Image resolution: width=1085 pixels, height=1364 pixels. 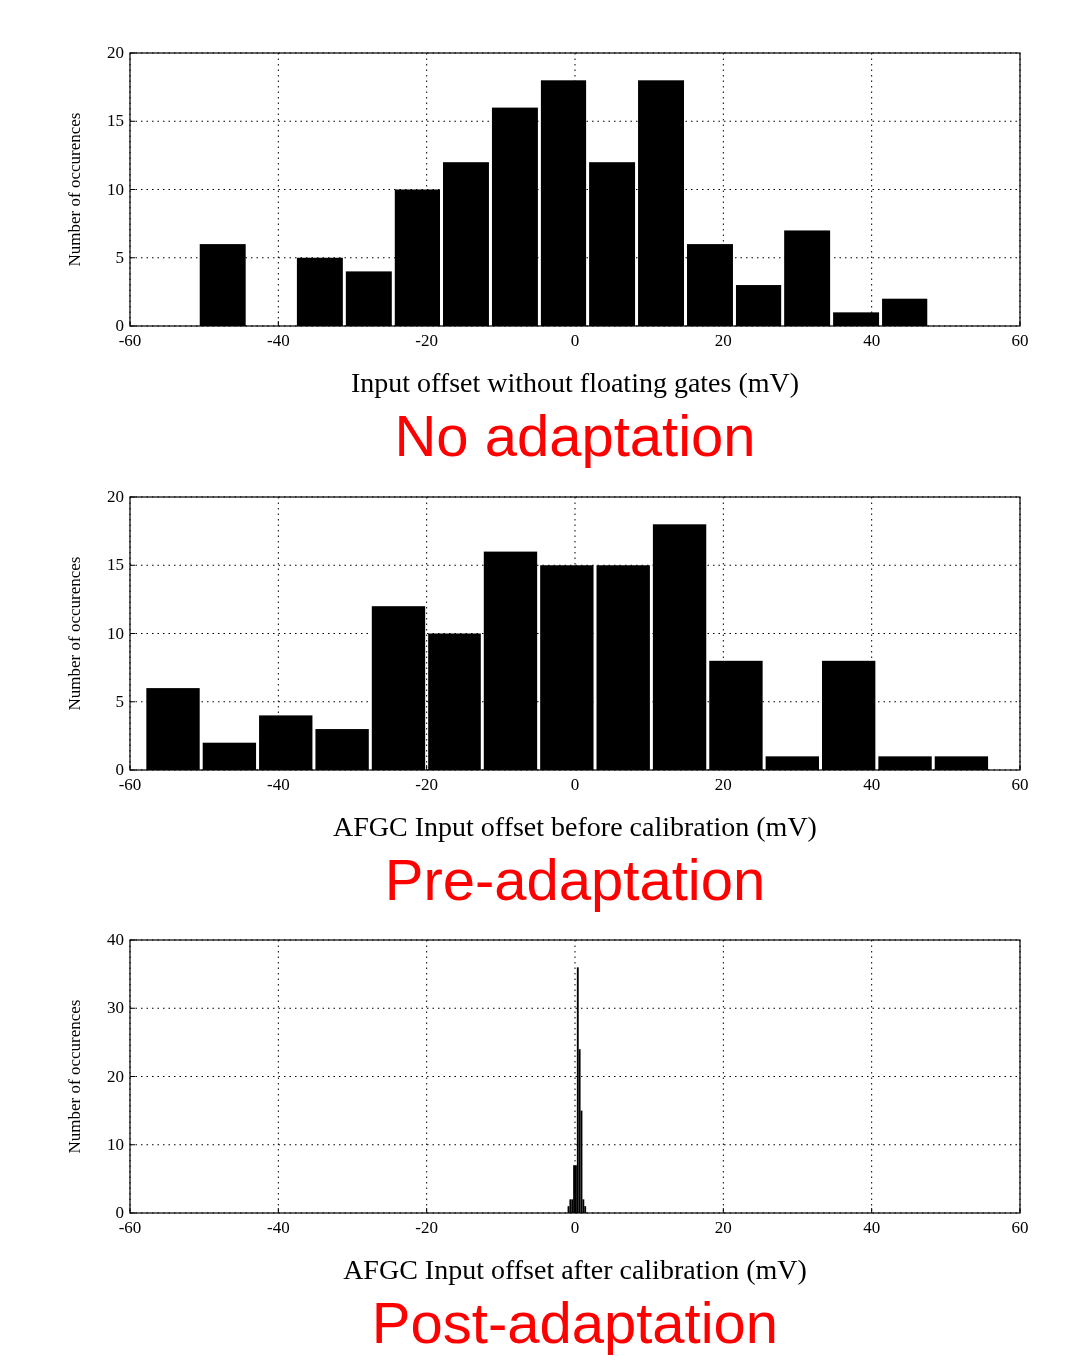 I want to click on x-axis-title: AFGC Input offset before calibration (mV), so click(x=575, y=826).